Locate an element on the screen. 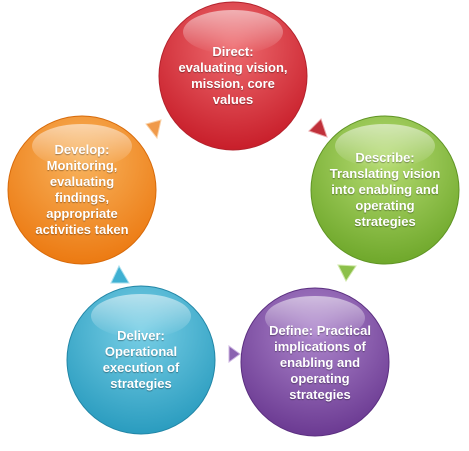 The image size is (469, 451). develop-node is located at coordinates (82, 190).